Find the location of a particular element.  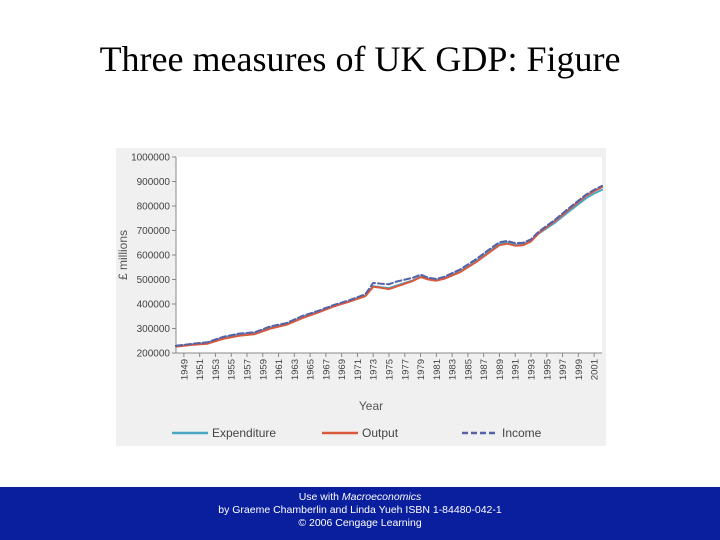

x-tick-label: 1975 is located at coordinates (390, 369).